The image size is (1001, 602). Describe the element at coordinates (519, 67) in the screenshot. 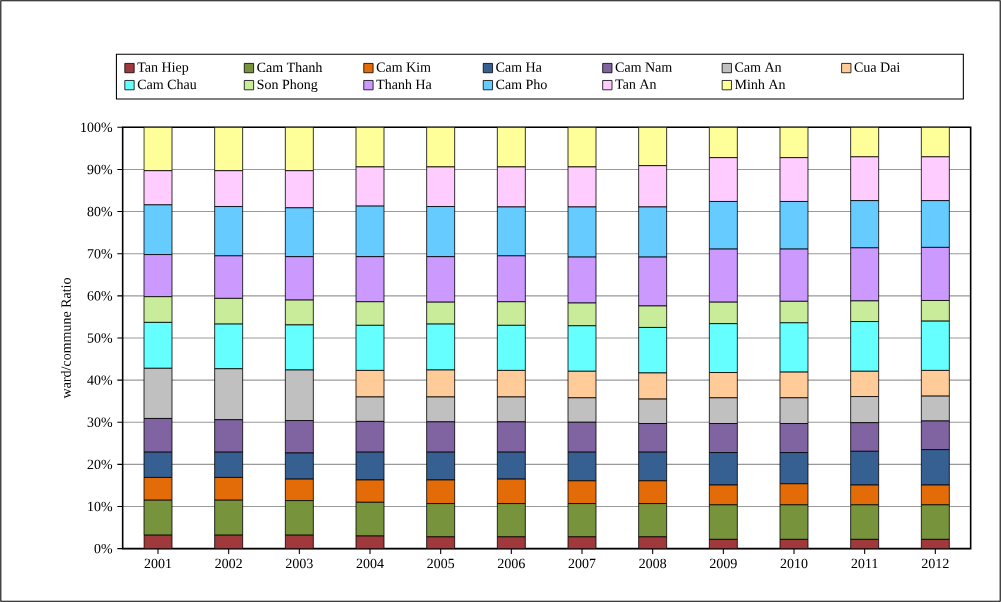

I see `legend-label: Cam Ha` at that location.